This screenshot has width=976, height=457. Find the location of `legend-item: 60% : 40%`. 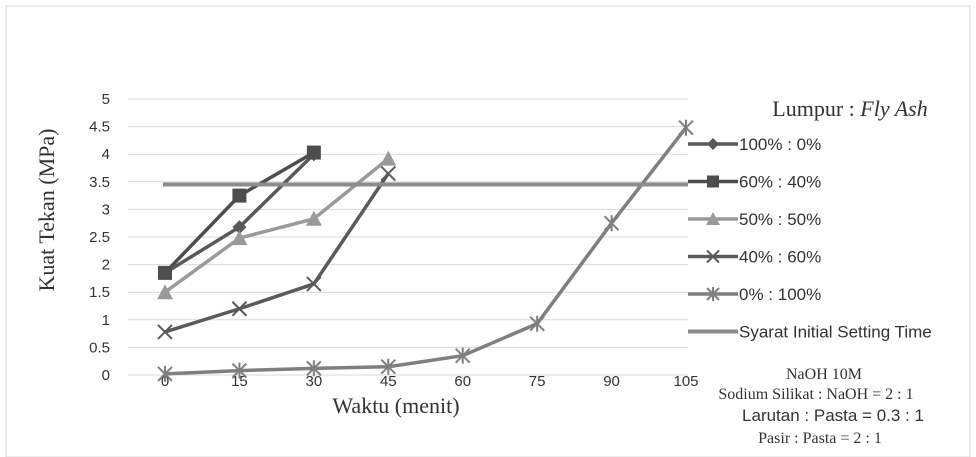

legend-item: 60% : 40% is located at coordinates (754, 182).